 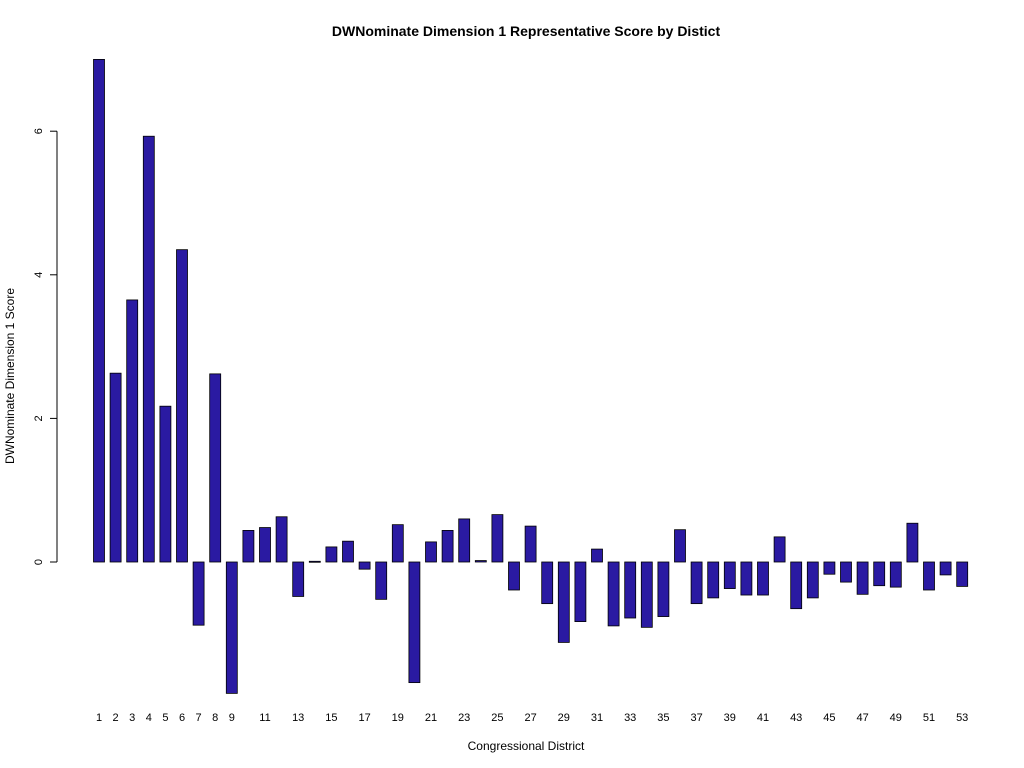 I want to click on x-tick-label: 25, so click(x=497, y=718).